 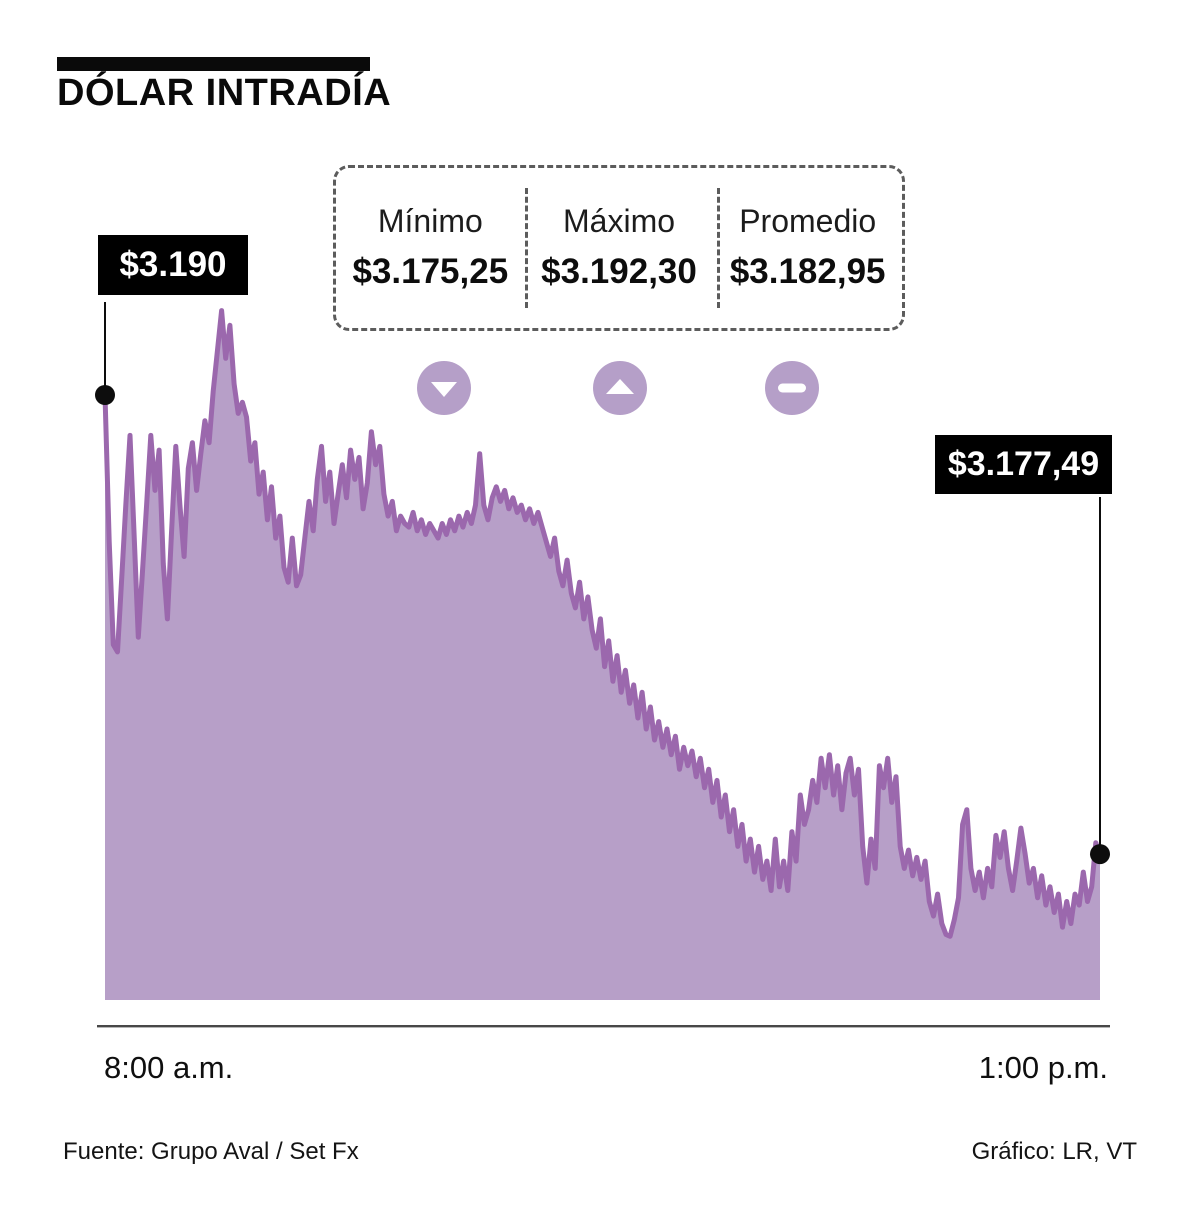 I want to click on maximum-indicator, so click(x=620, y=388).